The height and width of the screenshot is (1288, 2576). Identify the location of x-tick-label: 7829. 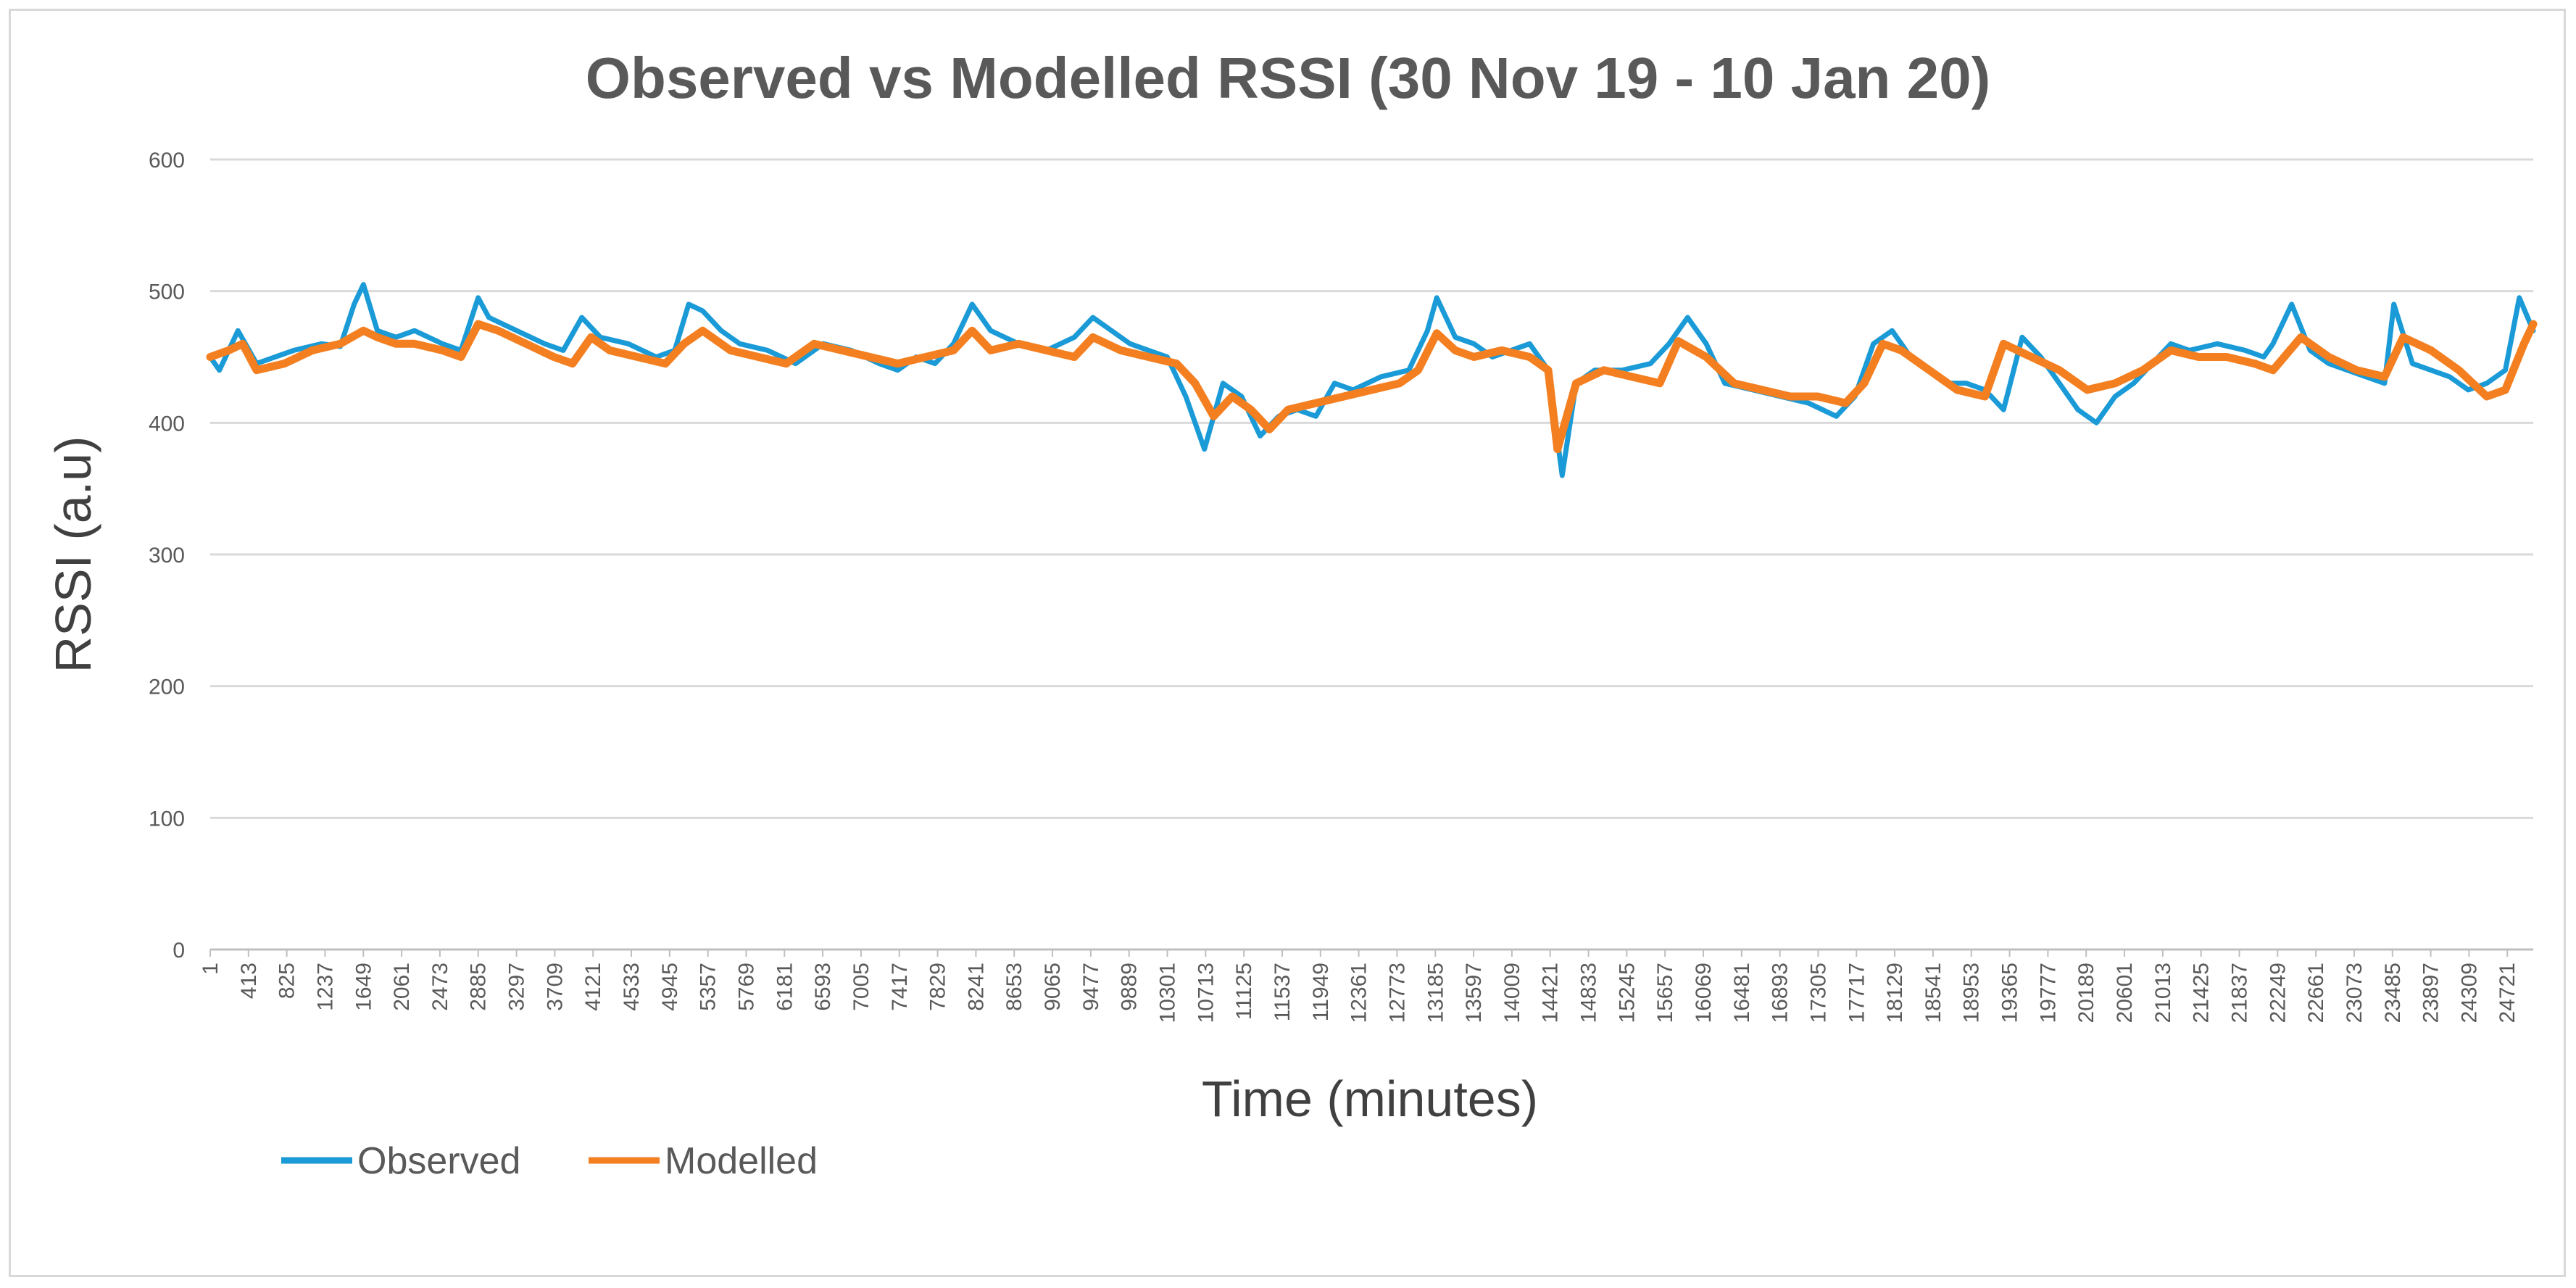
(938, 987).